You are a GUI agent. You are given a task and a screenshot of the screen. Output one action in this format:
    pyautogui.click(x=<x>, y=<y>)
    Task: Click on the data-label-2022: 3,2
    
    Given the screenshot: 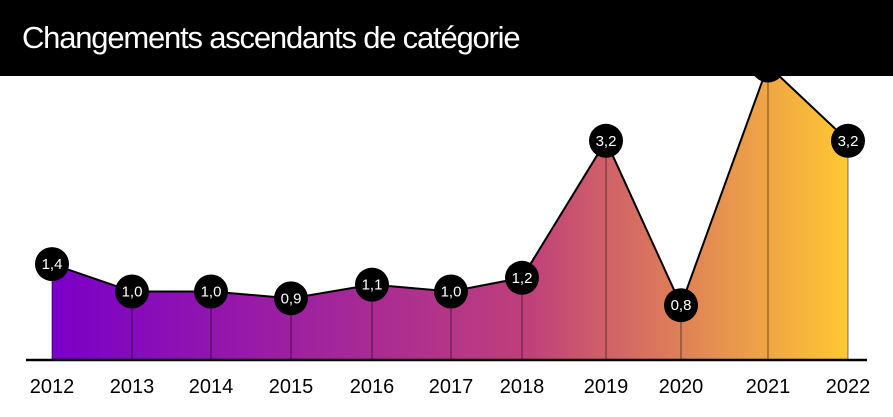 What is the action you would take?
    pyautogui.click(x=848, y=141)
    